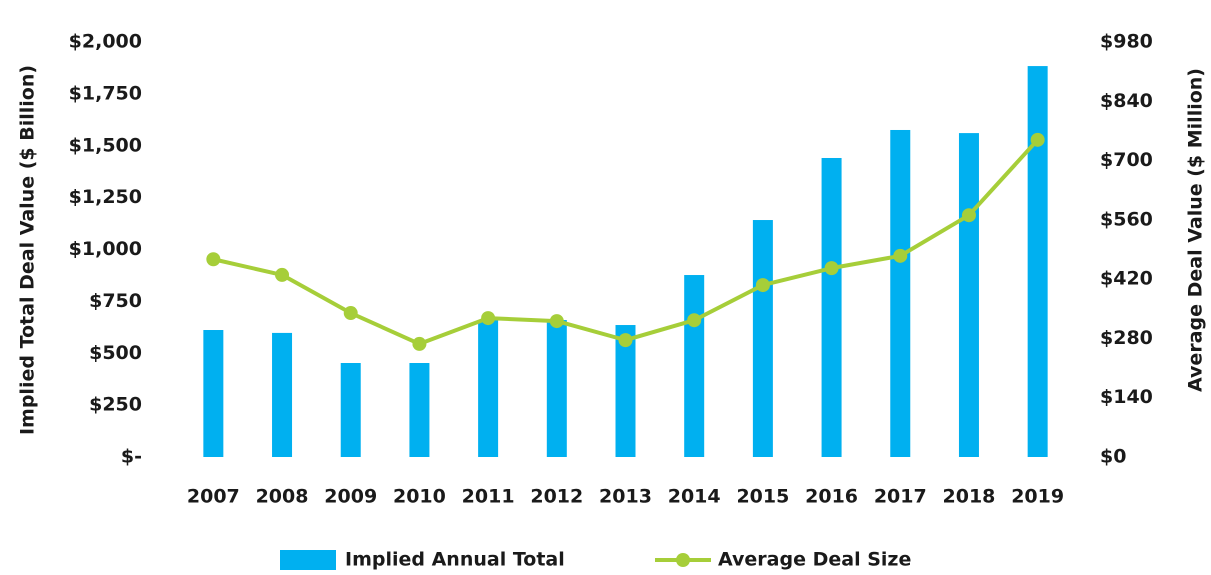  What do you see at coordinates (1126, 42) in the screenshot?
I see `y2-tick-label: $980` at bounding box center [1126, 42].